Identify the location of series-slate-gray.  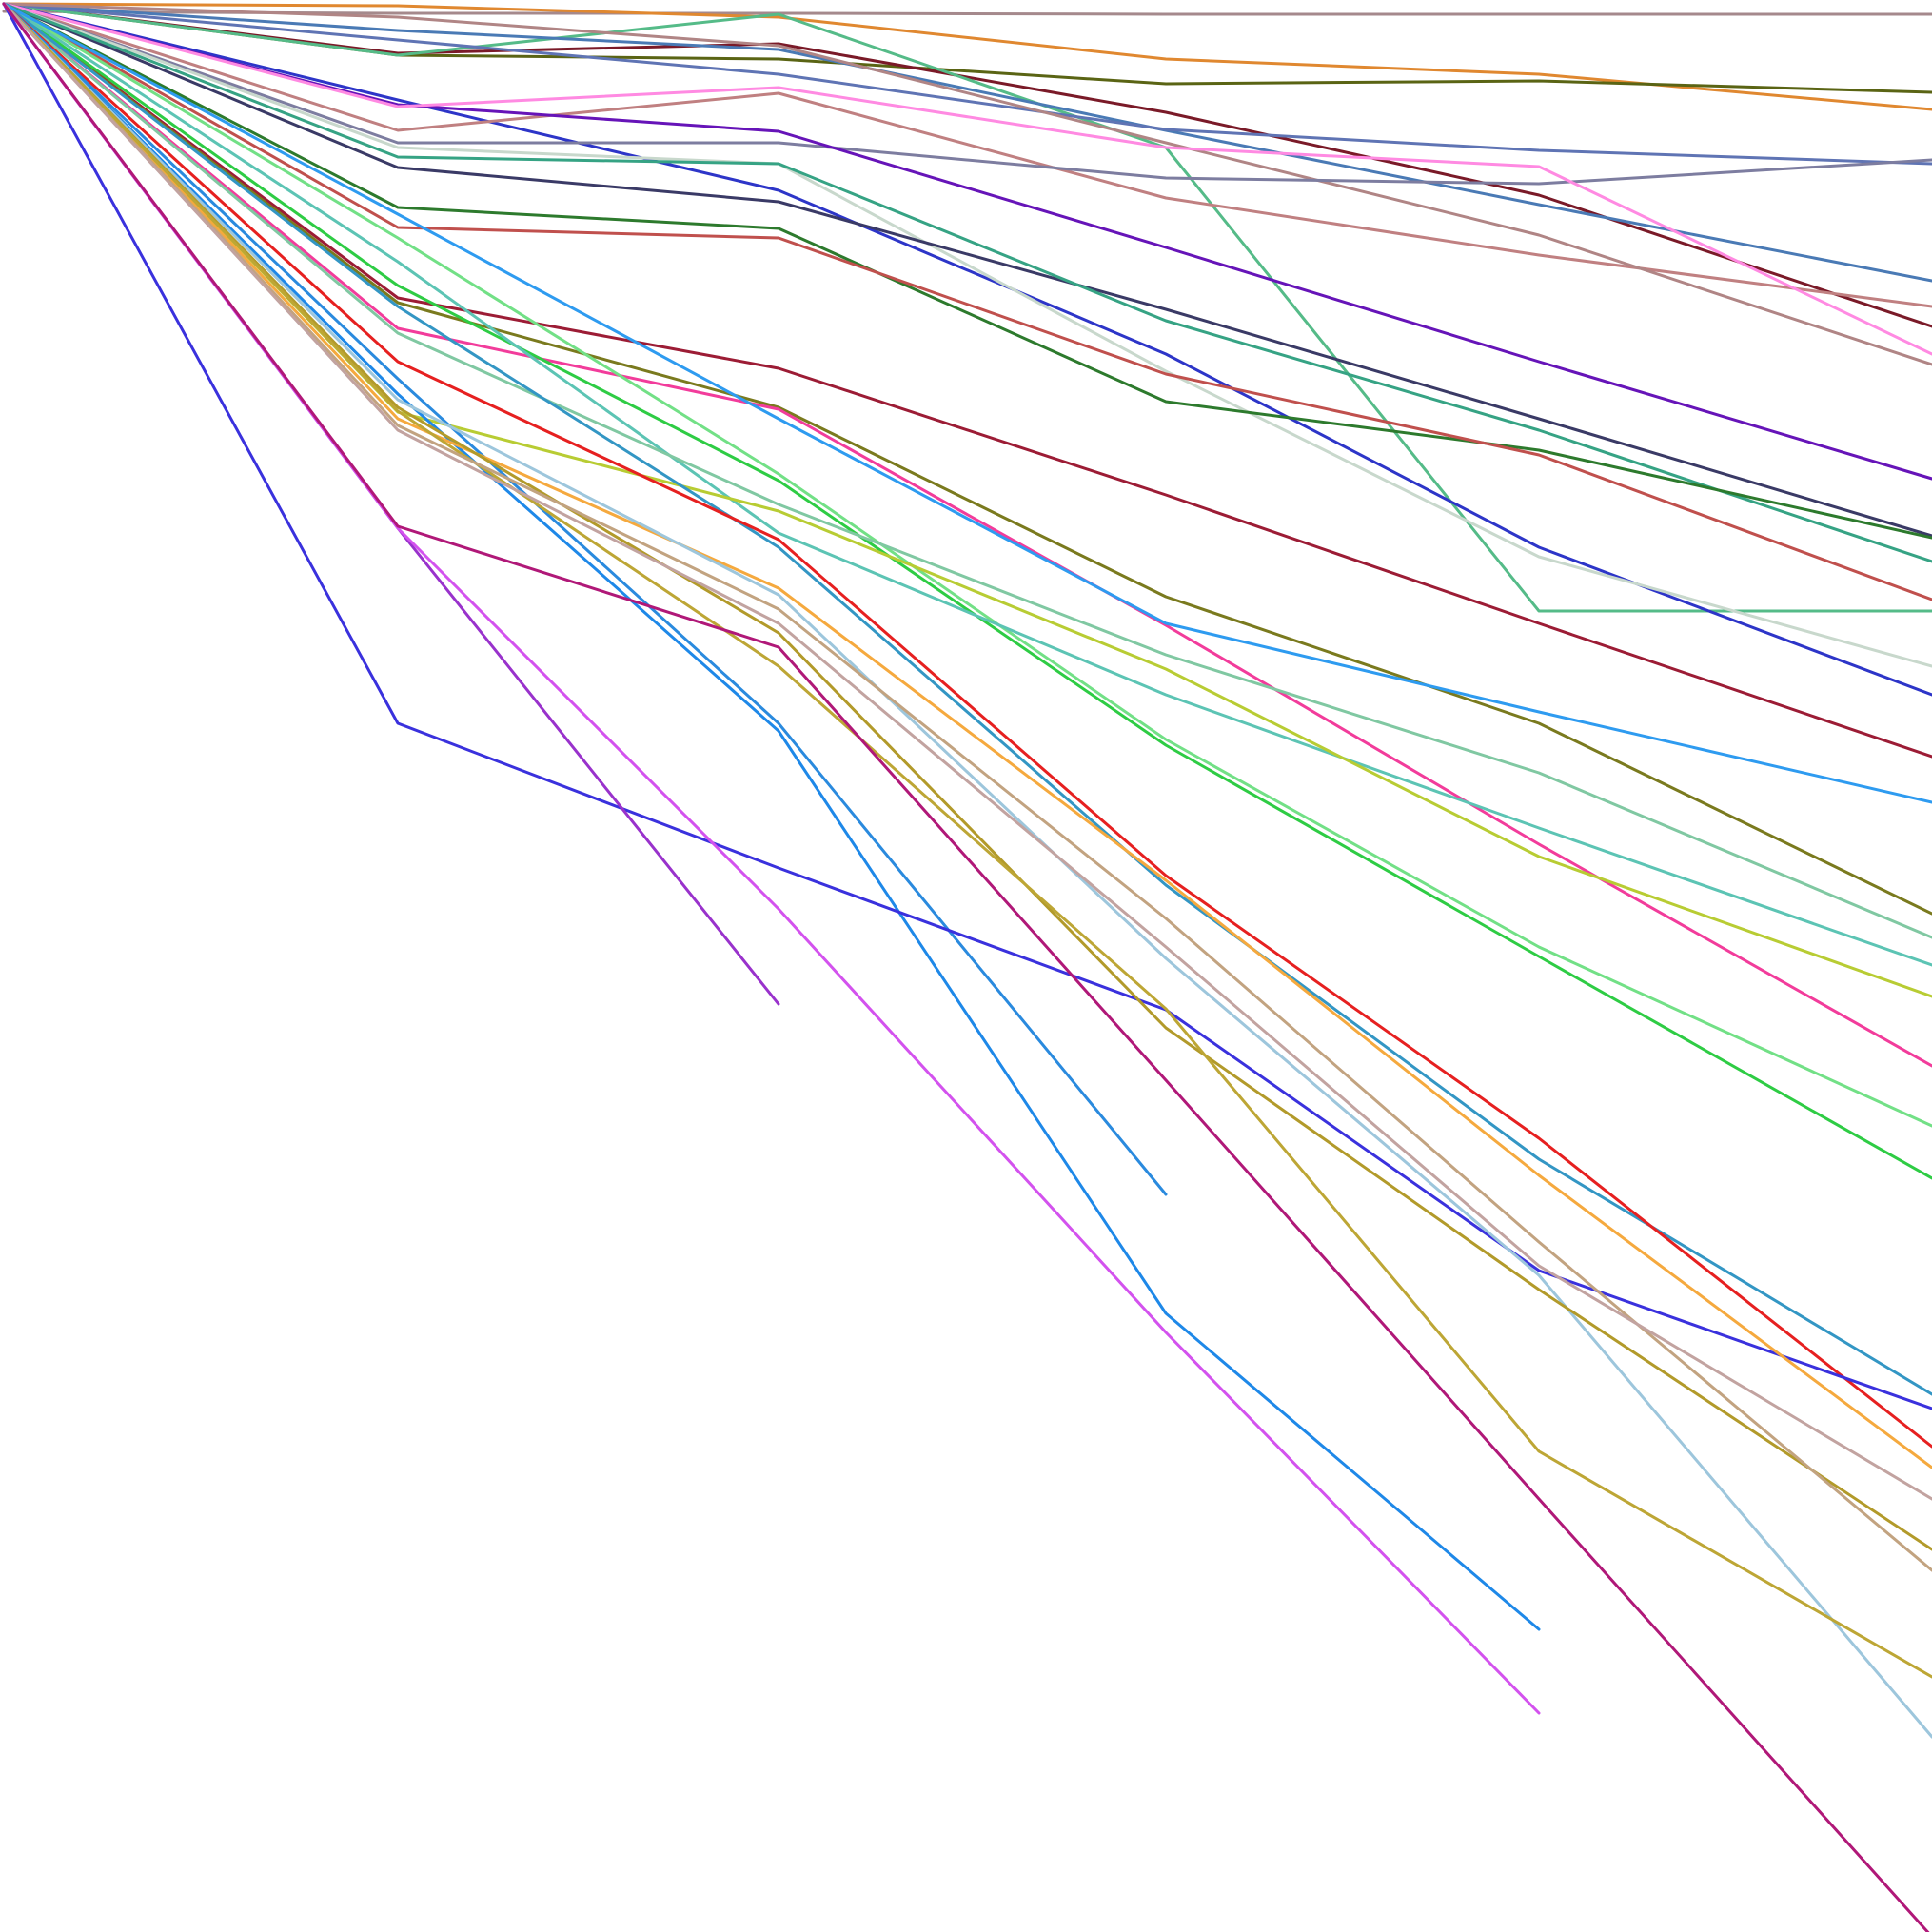
(967, 94).